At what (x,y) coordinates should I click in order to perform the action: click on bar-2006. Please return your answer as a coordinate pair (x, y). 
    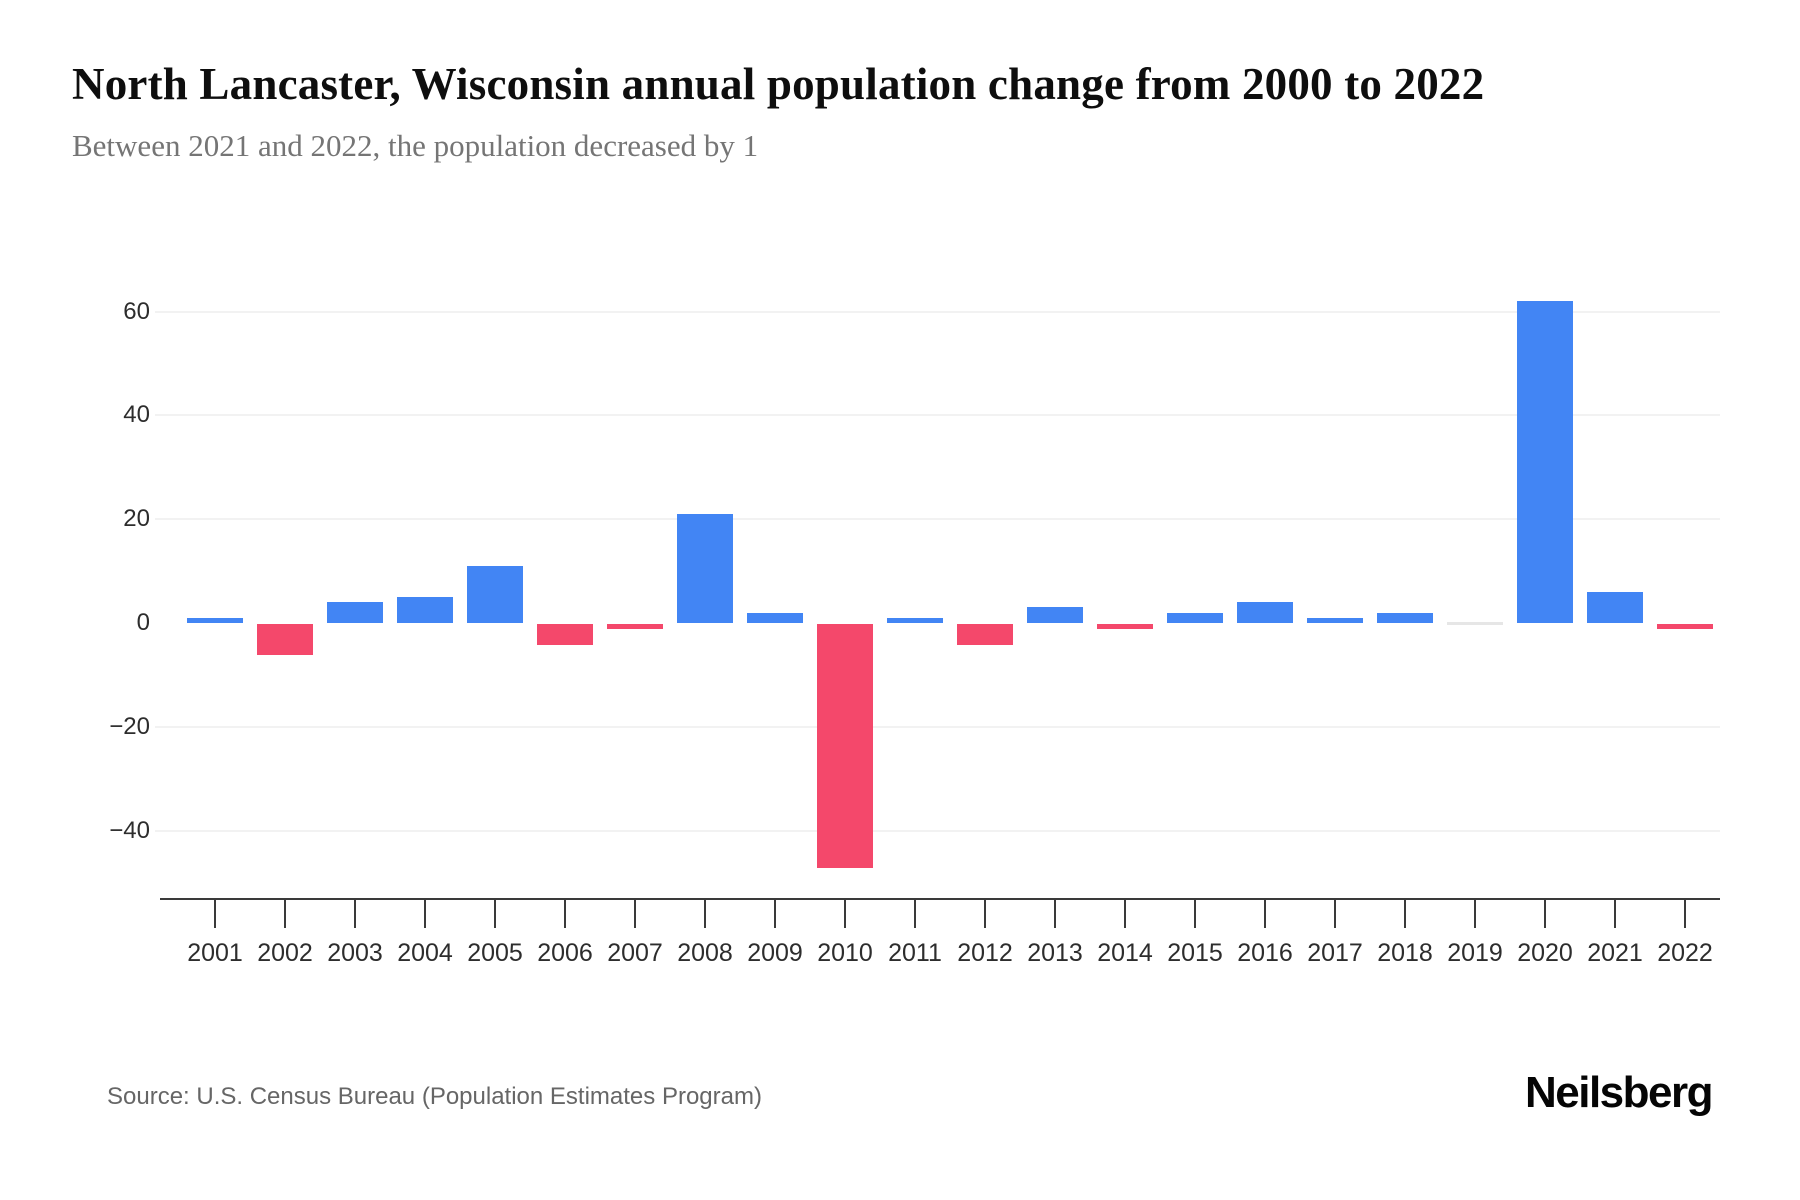
    Looking at the image, I should click on (565, 634).